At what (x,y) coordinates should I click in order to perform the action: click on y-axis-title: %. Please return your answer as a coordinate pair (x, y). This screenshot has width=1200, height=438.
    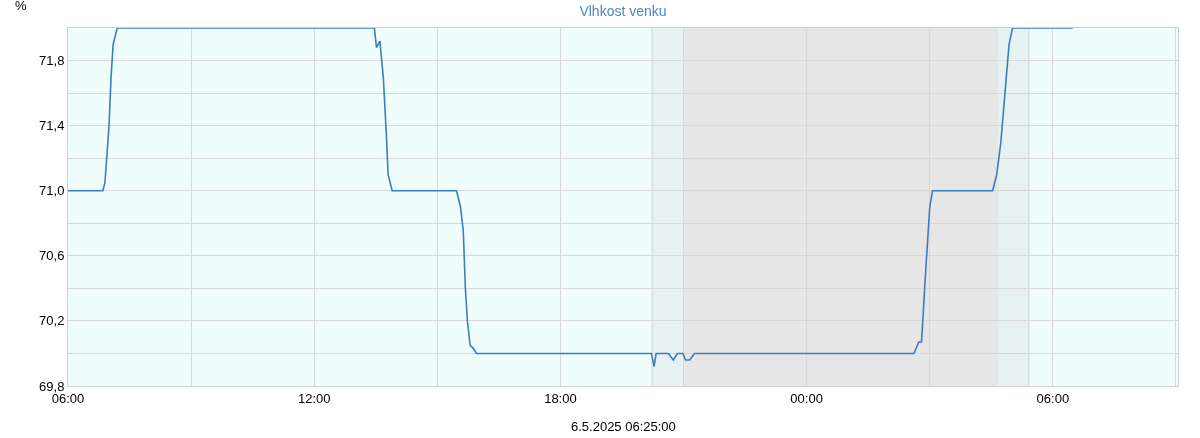
    Looking at the image, I should click on (21, 6).